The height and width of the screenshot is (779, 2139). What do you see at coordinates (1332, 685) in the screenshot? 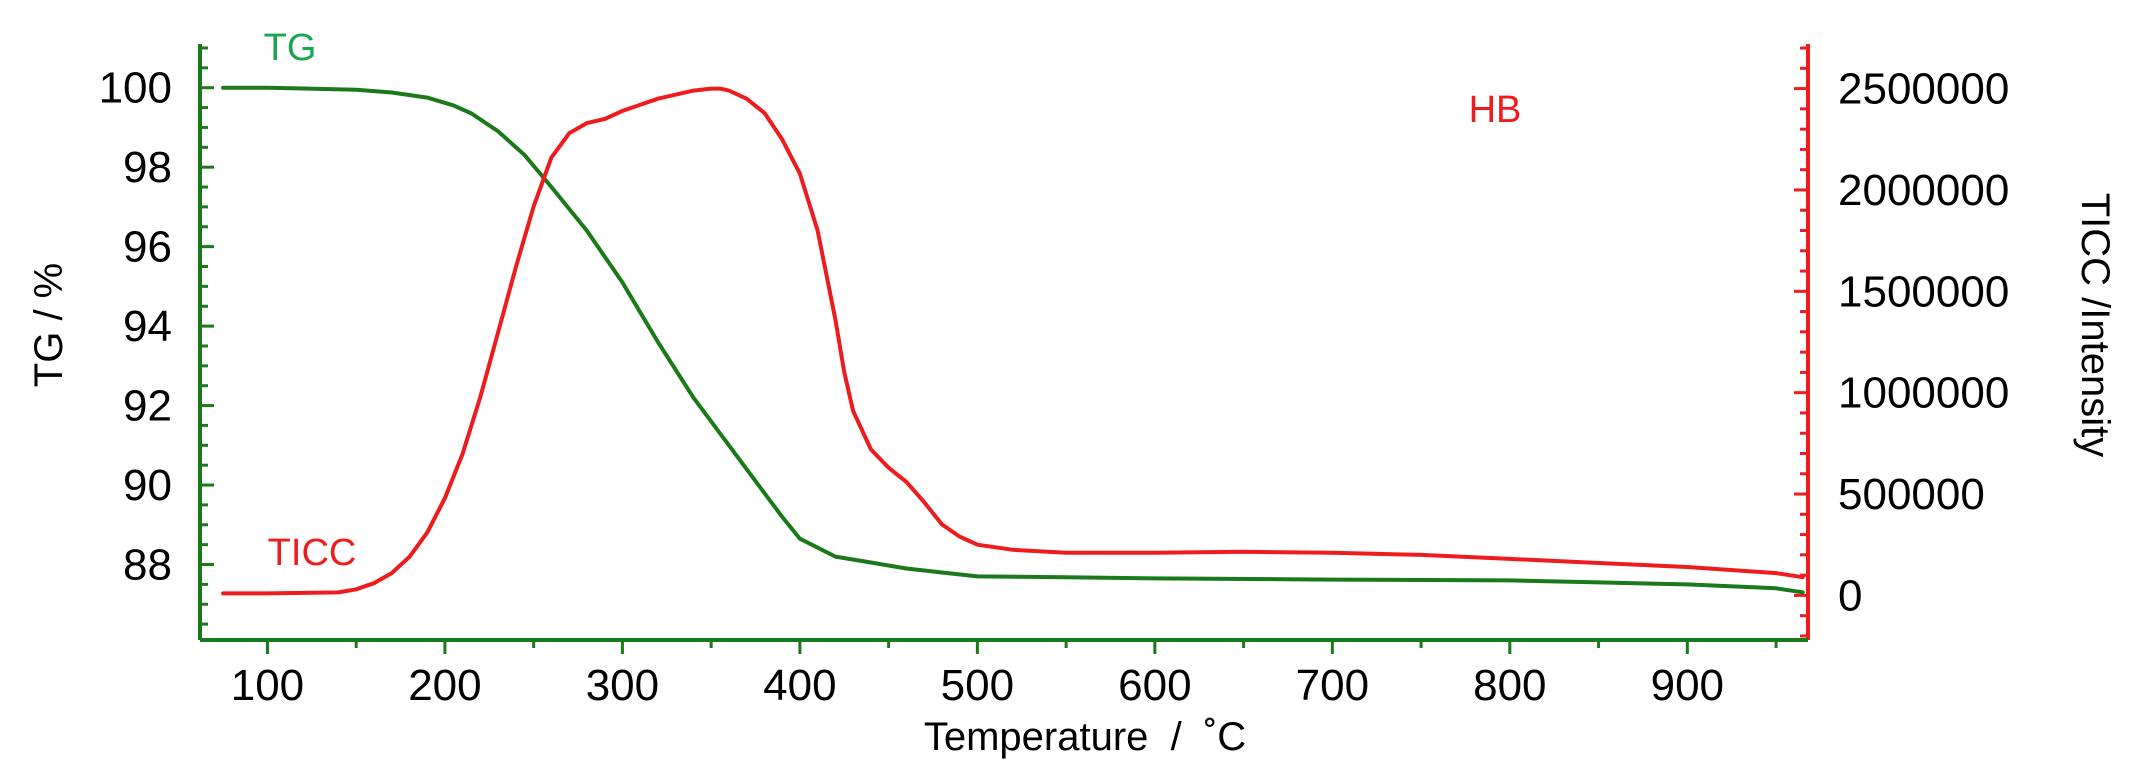
I see `x-tick-label: 700` at bounding box center [1332, 685].